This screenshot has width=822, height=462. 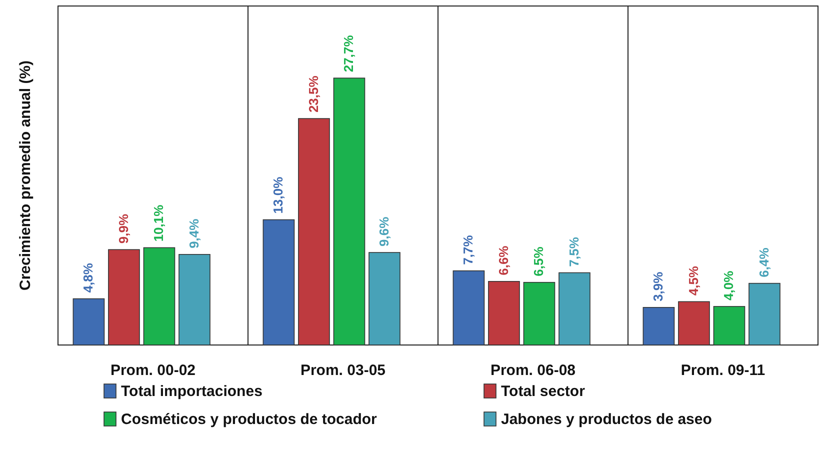 I want to click on data-label: 9,6%, so click(x=384, y=231).